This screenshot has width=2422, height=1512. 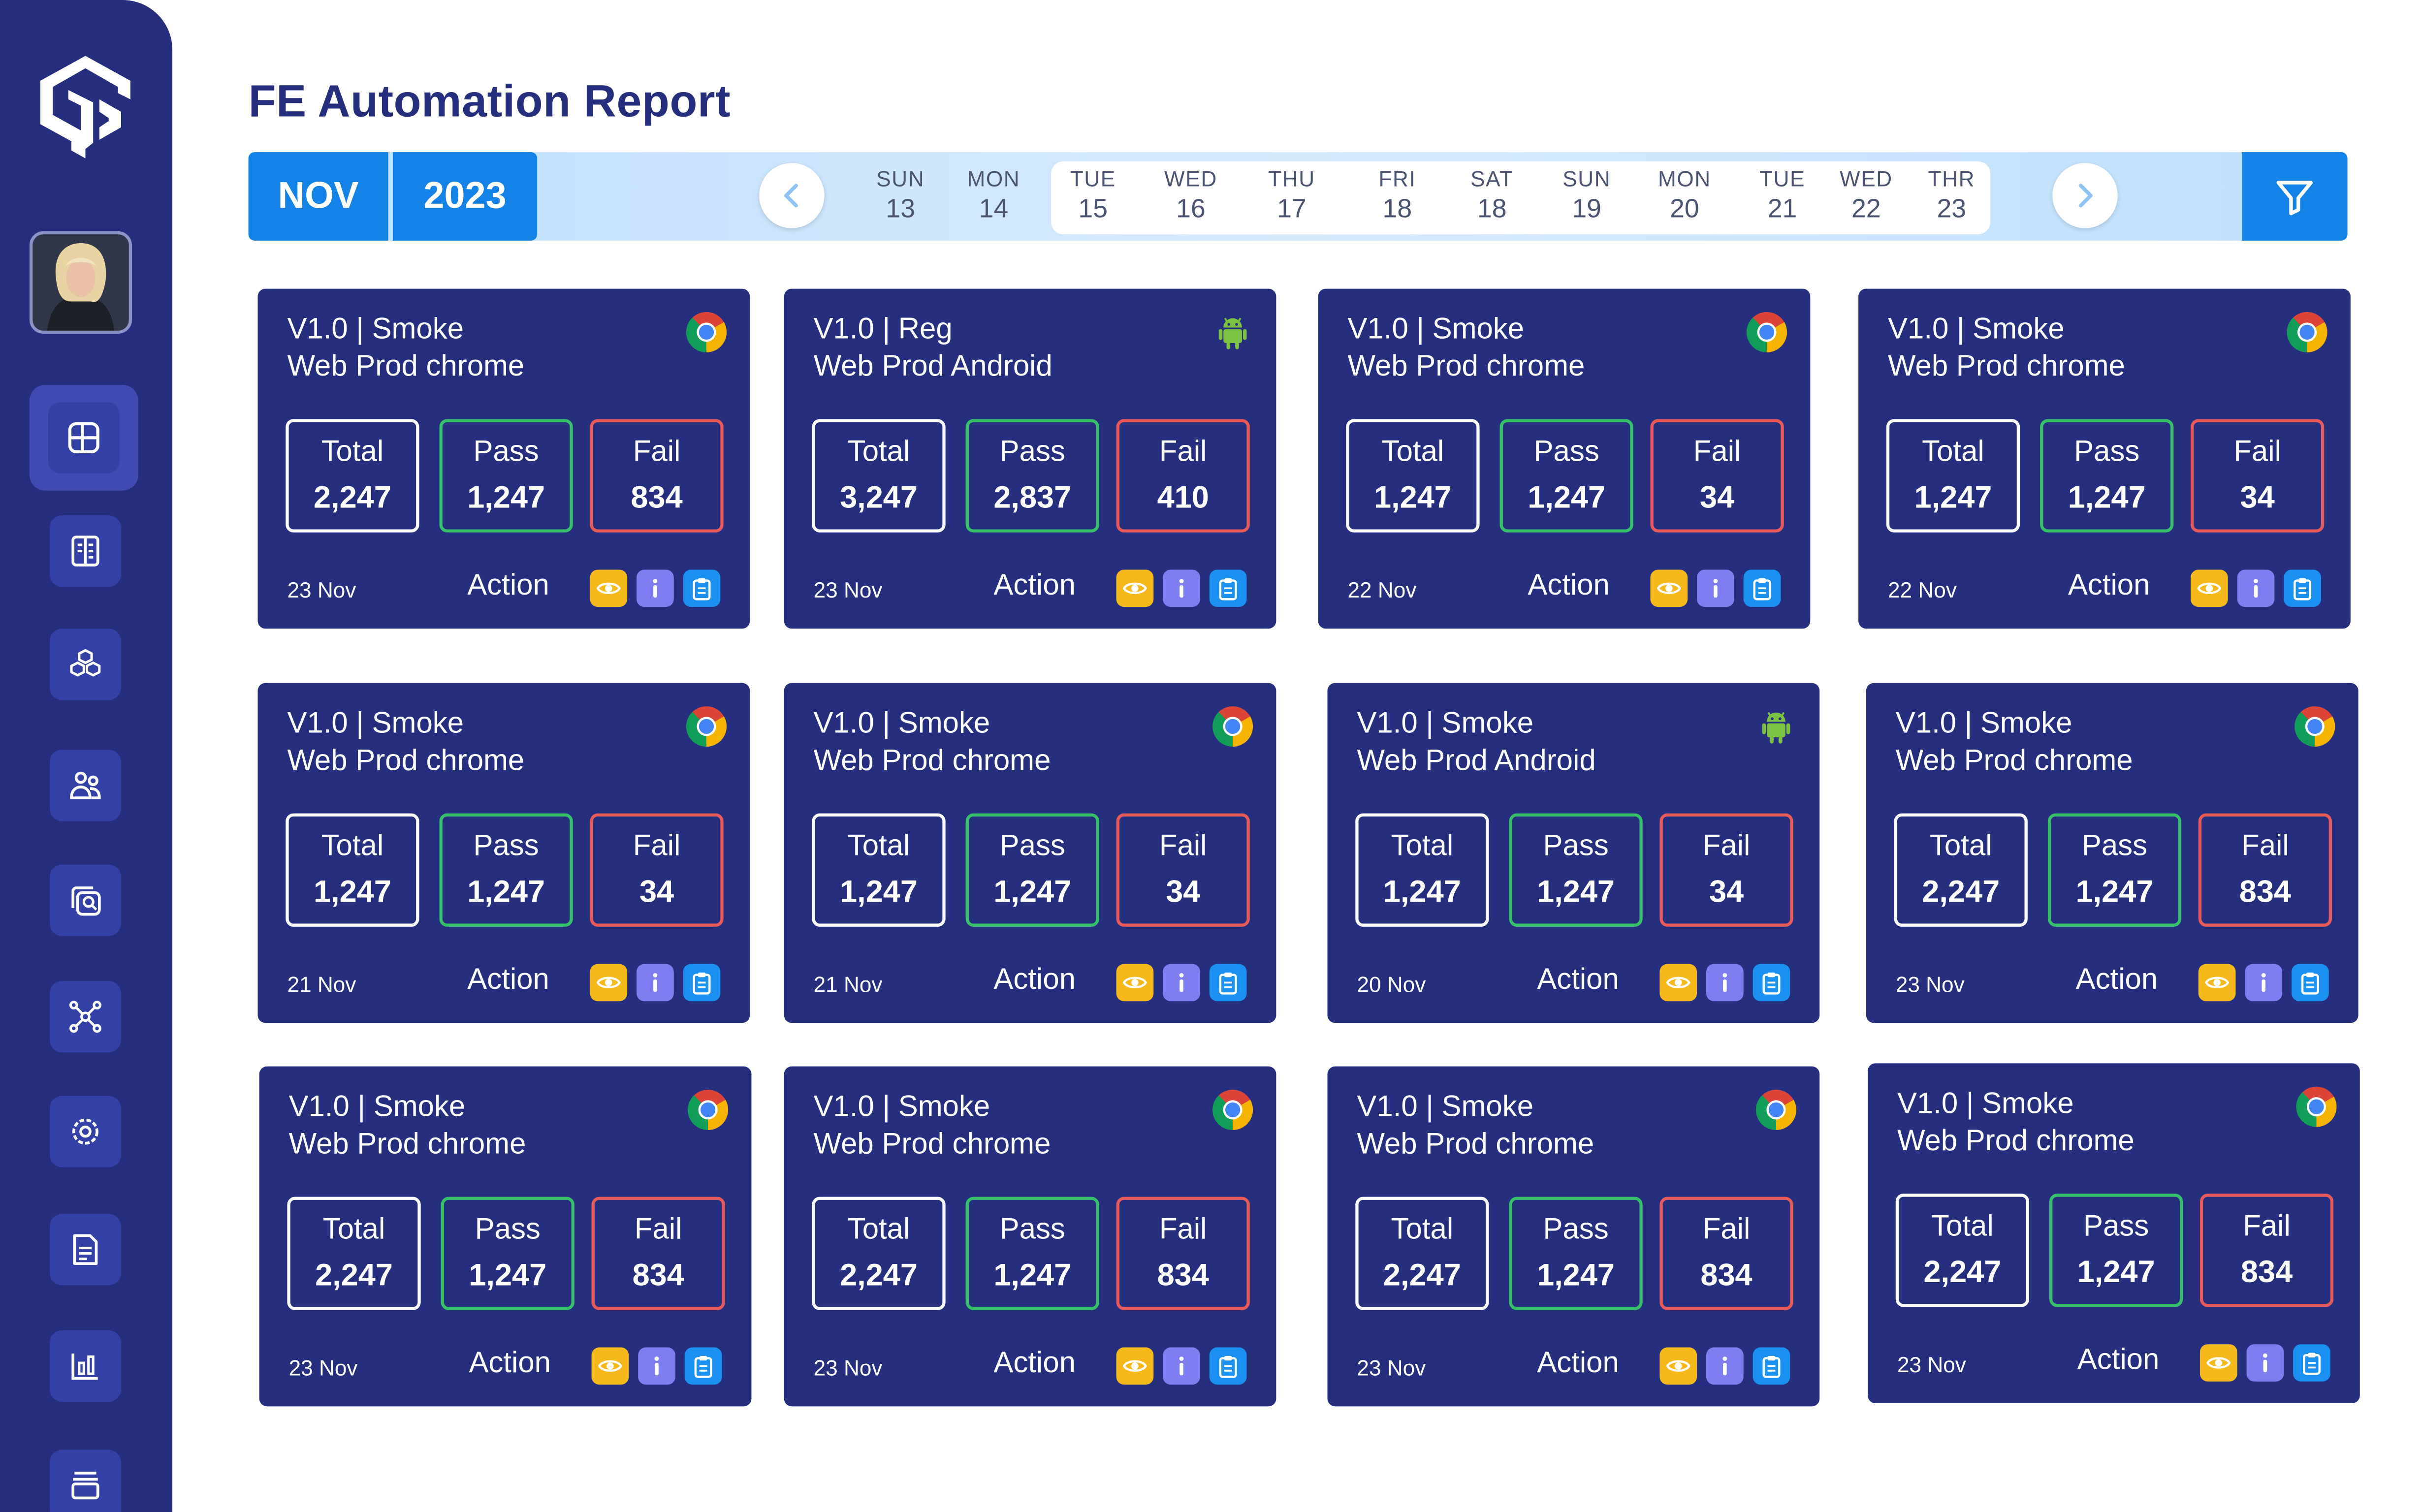 What do you see at coordinates (1586, 195) in the screenshot?
I see `day-sun-19: SUN 19` at bounding box center [1586, 195].